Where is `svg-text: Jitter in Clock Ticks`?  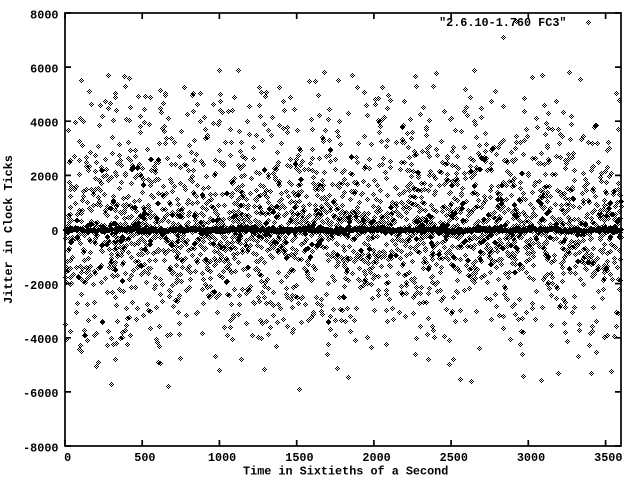 svg-text: Jitter in Clock Ticks is located at coordinates (9, 229).